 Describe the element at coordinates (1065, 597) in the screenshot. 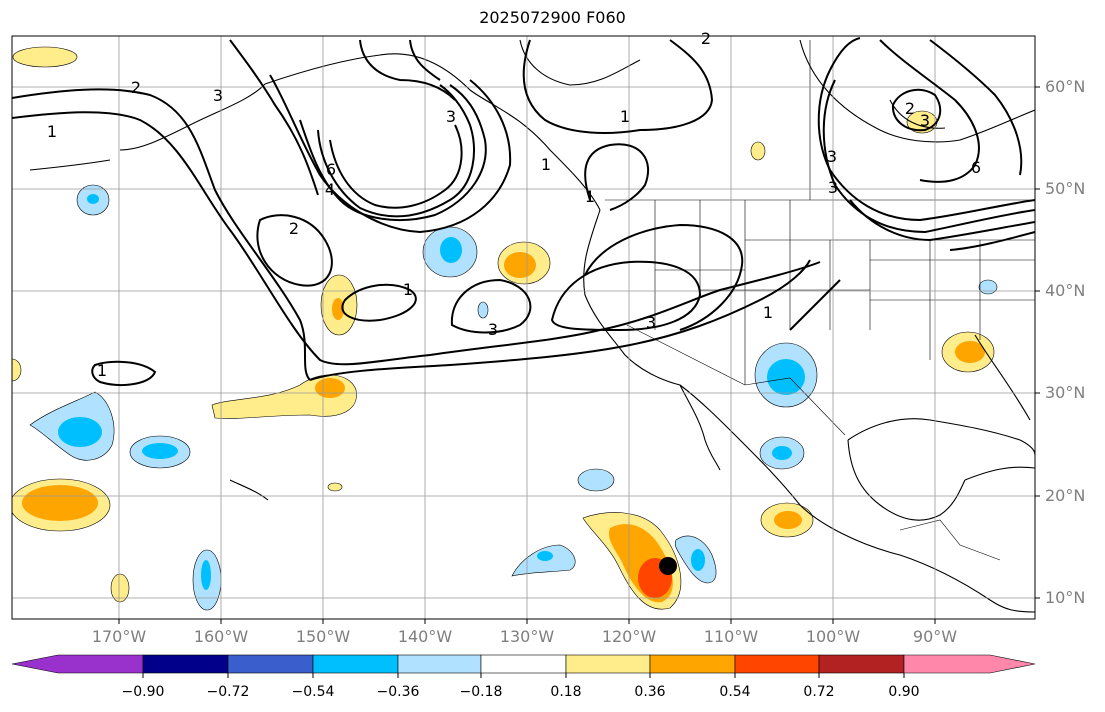

I see `latitude-label: 10°N` at that location.